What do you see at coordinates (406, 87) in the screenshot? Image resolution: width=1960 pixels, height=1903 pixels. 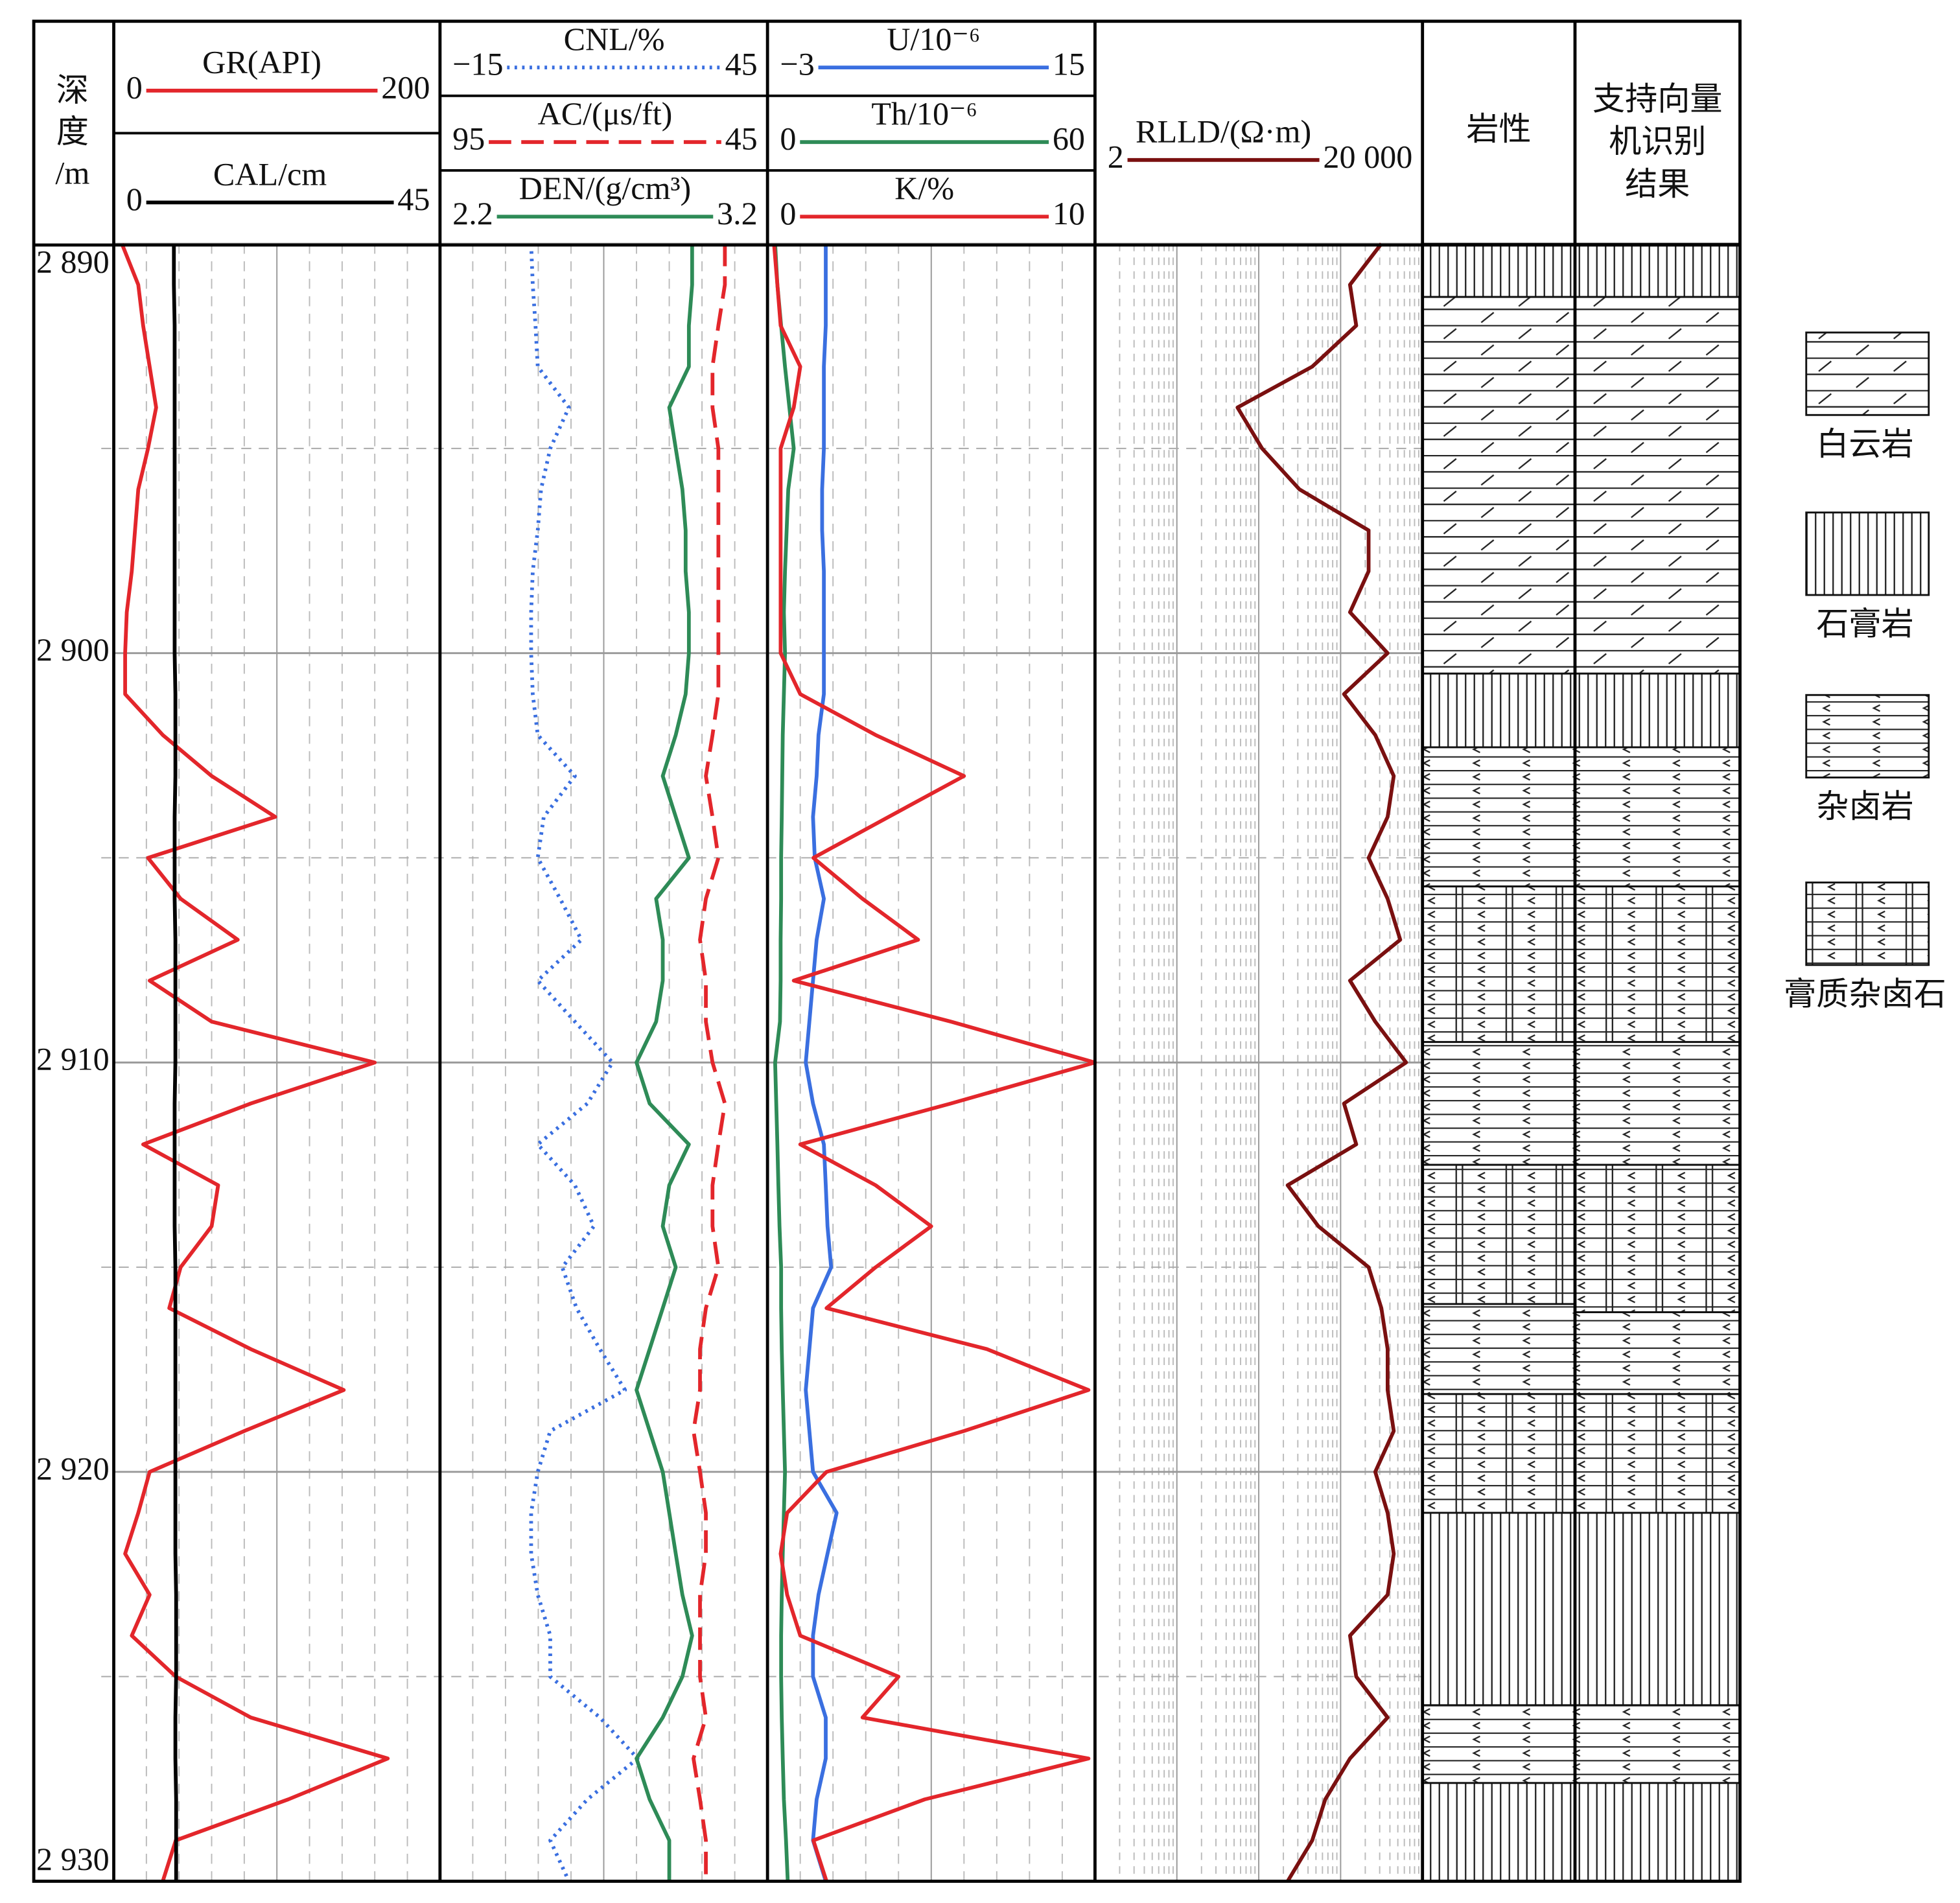 I see `scale-max: 200` at bounding box center [406, 87].